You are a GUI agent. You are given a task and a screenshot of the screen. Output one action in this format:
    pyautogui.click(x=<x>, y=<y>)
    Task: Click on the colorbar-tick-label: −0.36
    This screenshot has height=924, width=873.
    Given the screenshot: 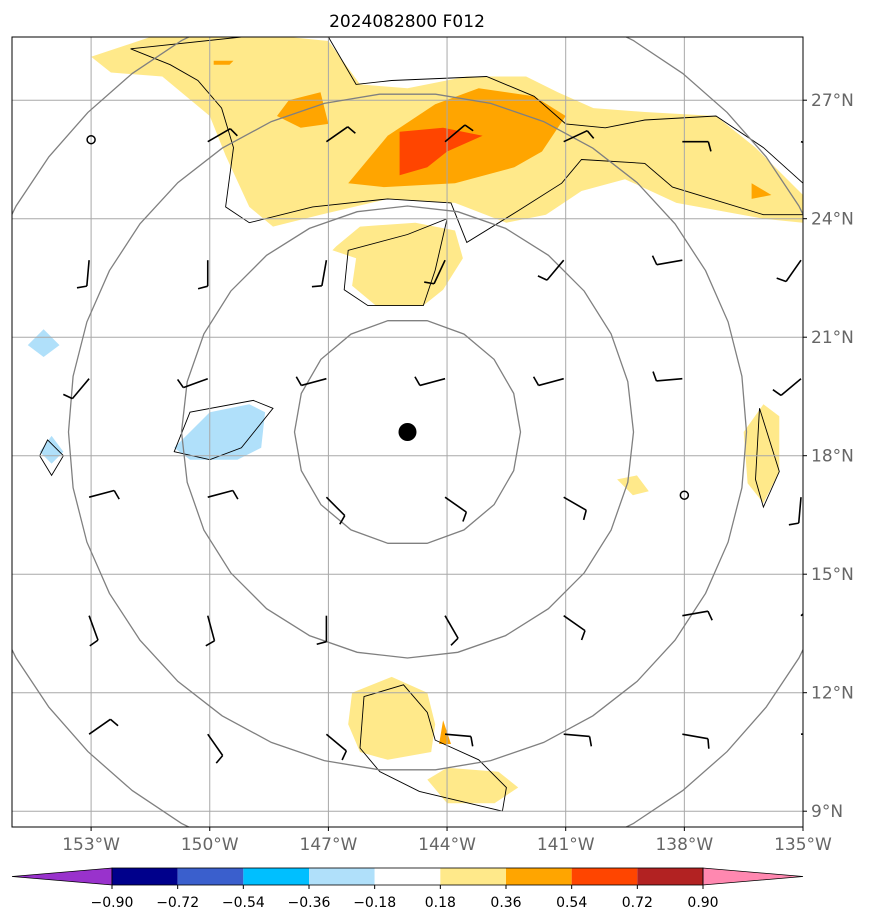 What is the action you would take?
    pyautogui.click(x=309, y=903)
    